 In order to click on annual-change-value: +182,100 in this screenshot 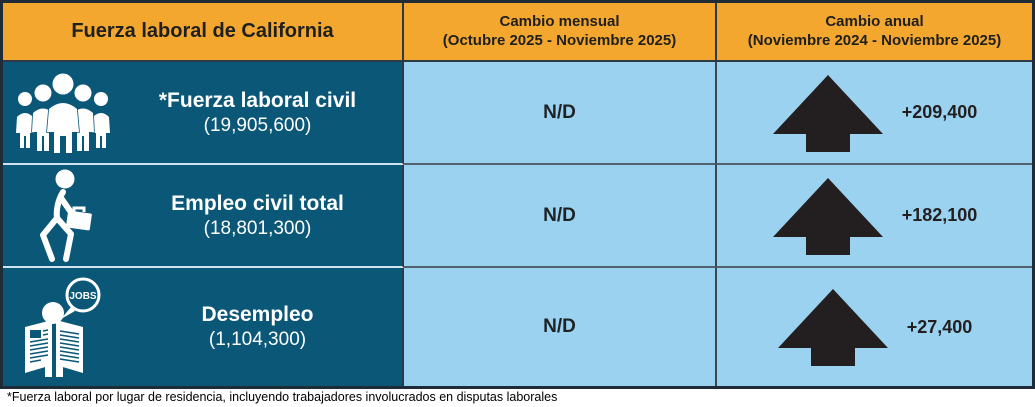, I will do `click(939, 215)`.